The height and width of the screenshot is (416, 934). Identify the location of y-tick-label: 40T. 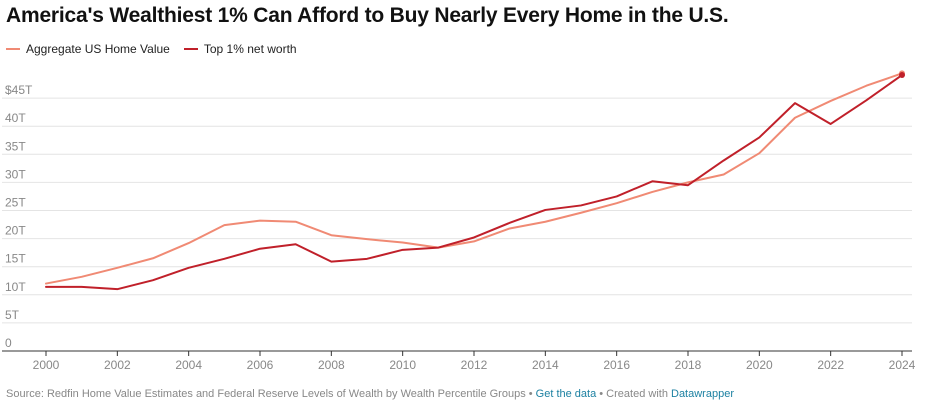
(15, 118).